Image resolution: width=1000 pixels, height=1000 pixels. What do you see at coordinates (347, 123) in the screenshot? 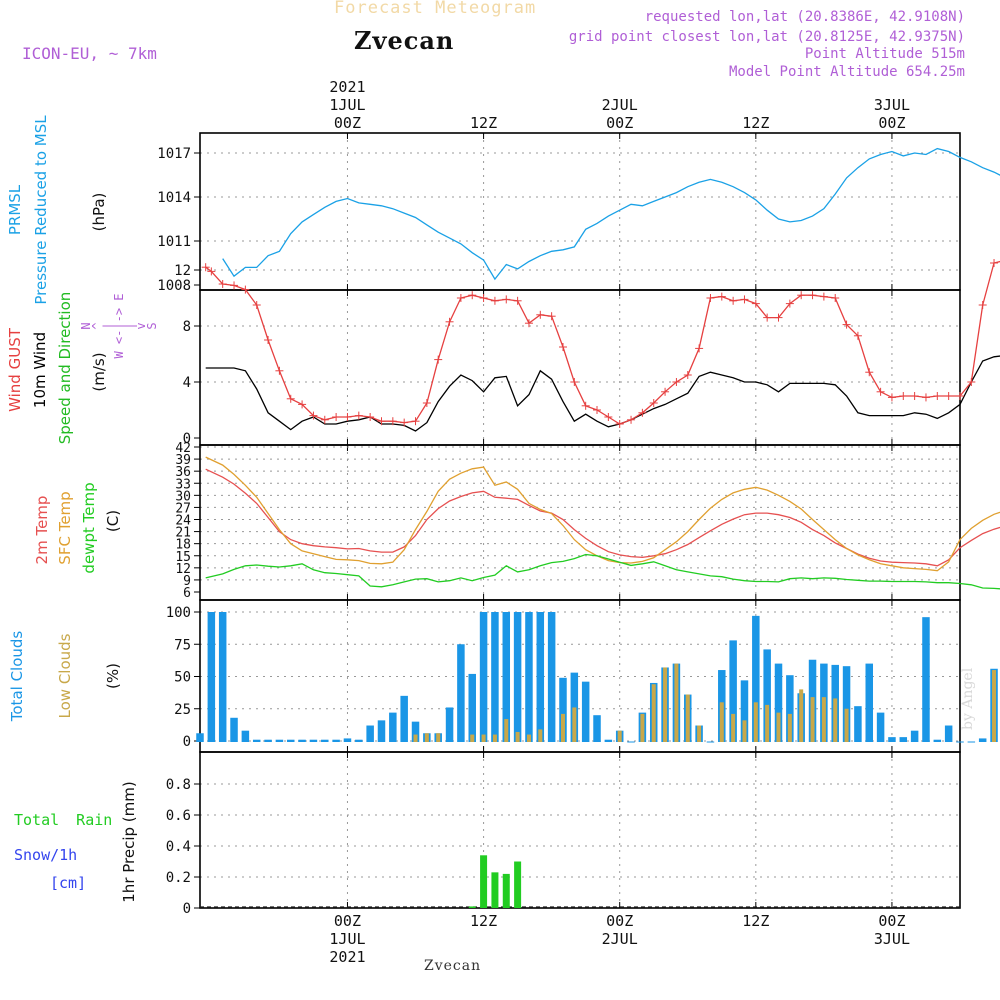
I see `top-time-label: 00Z` at bounding box center [347, 123].